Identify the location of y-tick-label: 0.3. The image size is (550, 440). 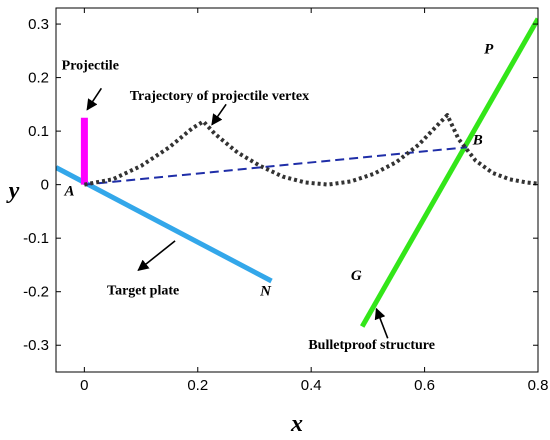
(38, 24).